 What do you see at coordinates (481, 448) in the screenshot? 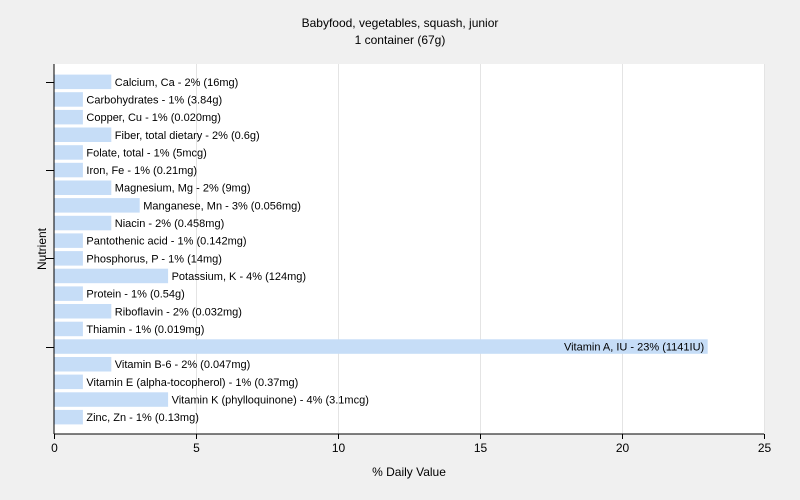
I see `x-tick-label: 15` at bounding box center [481, 448].